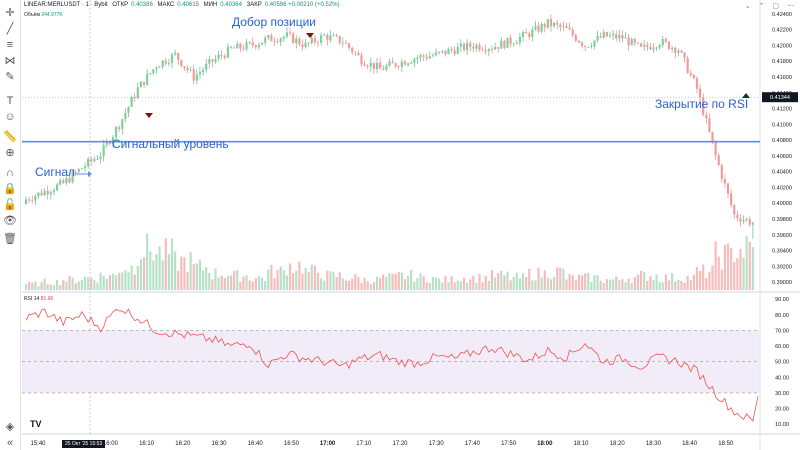 The height and width of the screenshot is (450, 800). Describe the element at coordinates (782, 141) in the screenshot. I see `price-tick-label: 0.40800` at that location.